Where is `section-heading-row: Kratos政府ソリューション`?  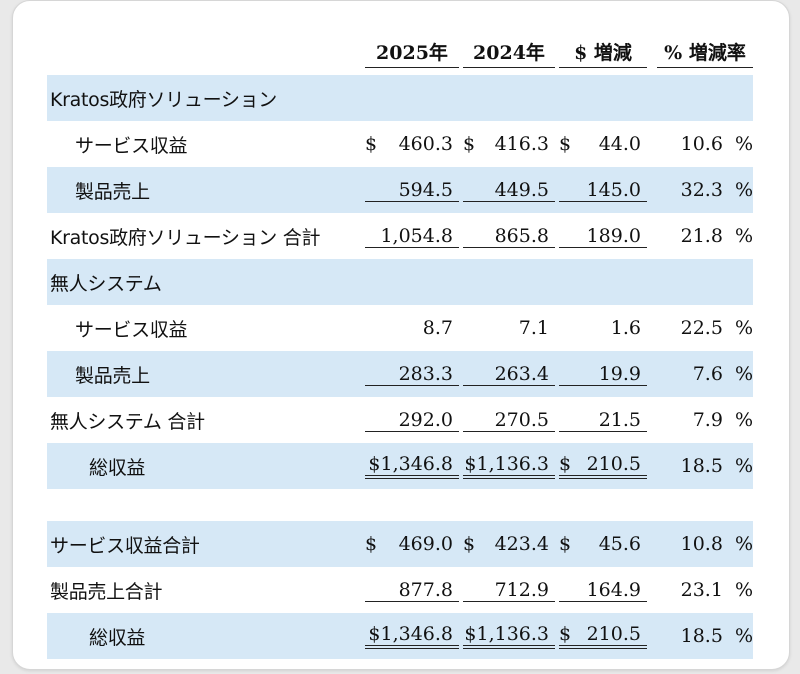 section-heading-row: Kratos政府ソリューション is located at coordinates (400, 98).